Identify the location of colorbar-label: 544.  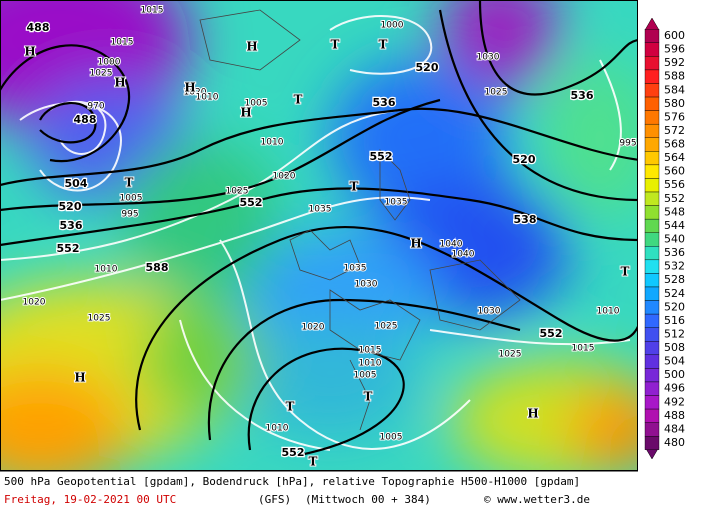
(674, 225).